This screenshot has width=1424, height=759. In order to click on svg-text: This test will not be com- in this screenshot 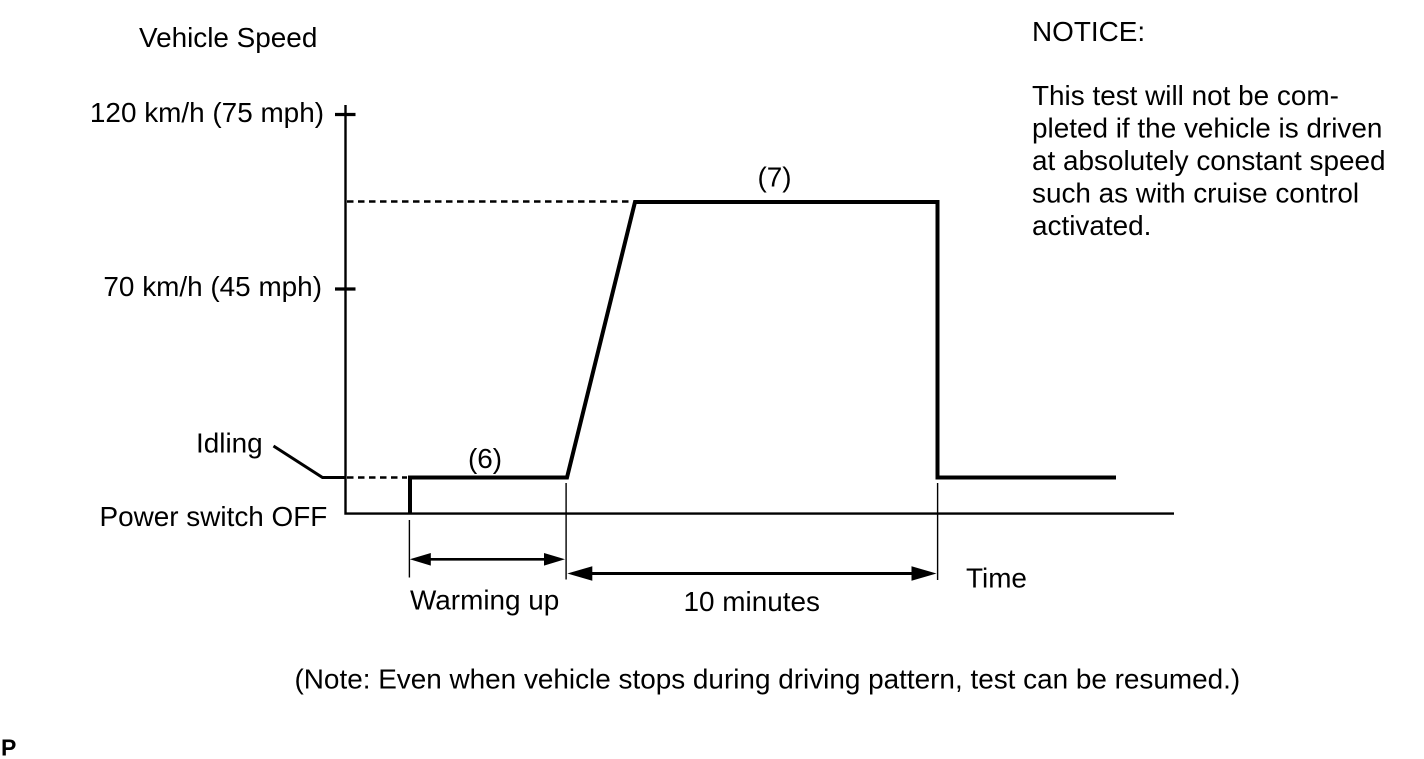, I will do `click(1185, 95)`.